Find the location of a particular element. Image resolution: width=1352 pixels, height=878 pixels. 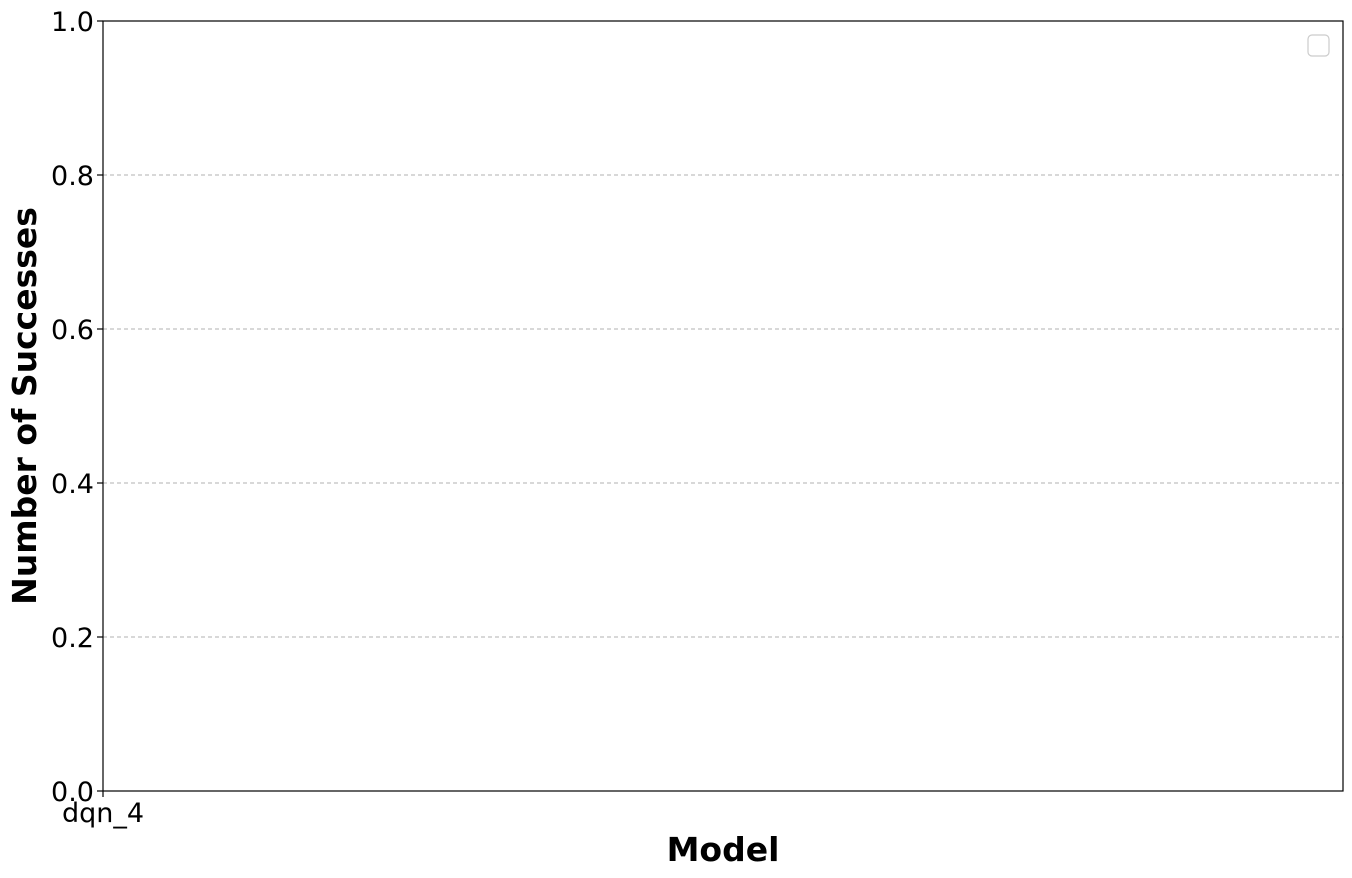

y-tick-label: 0.6 is located at coordinates (72, 330).